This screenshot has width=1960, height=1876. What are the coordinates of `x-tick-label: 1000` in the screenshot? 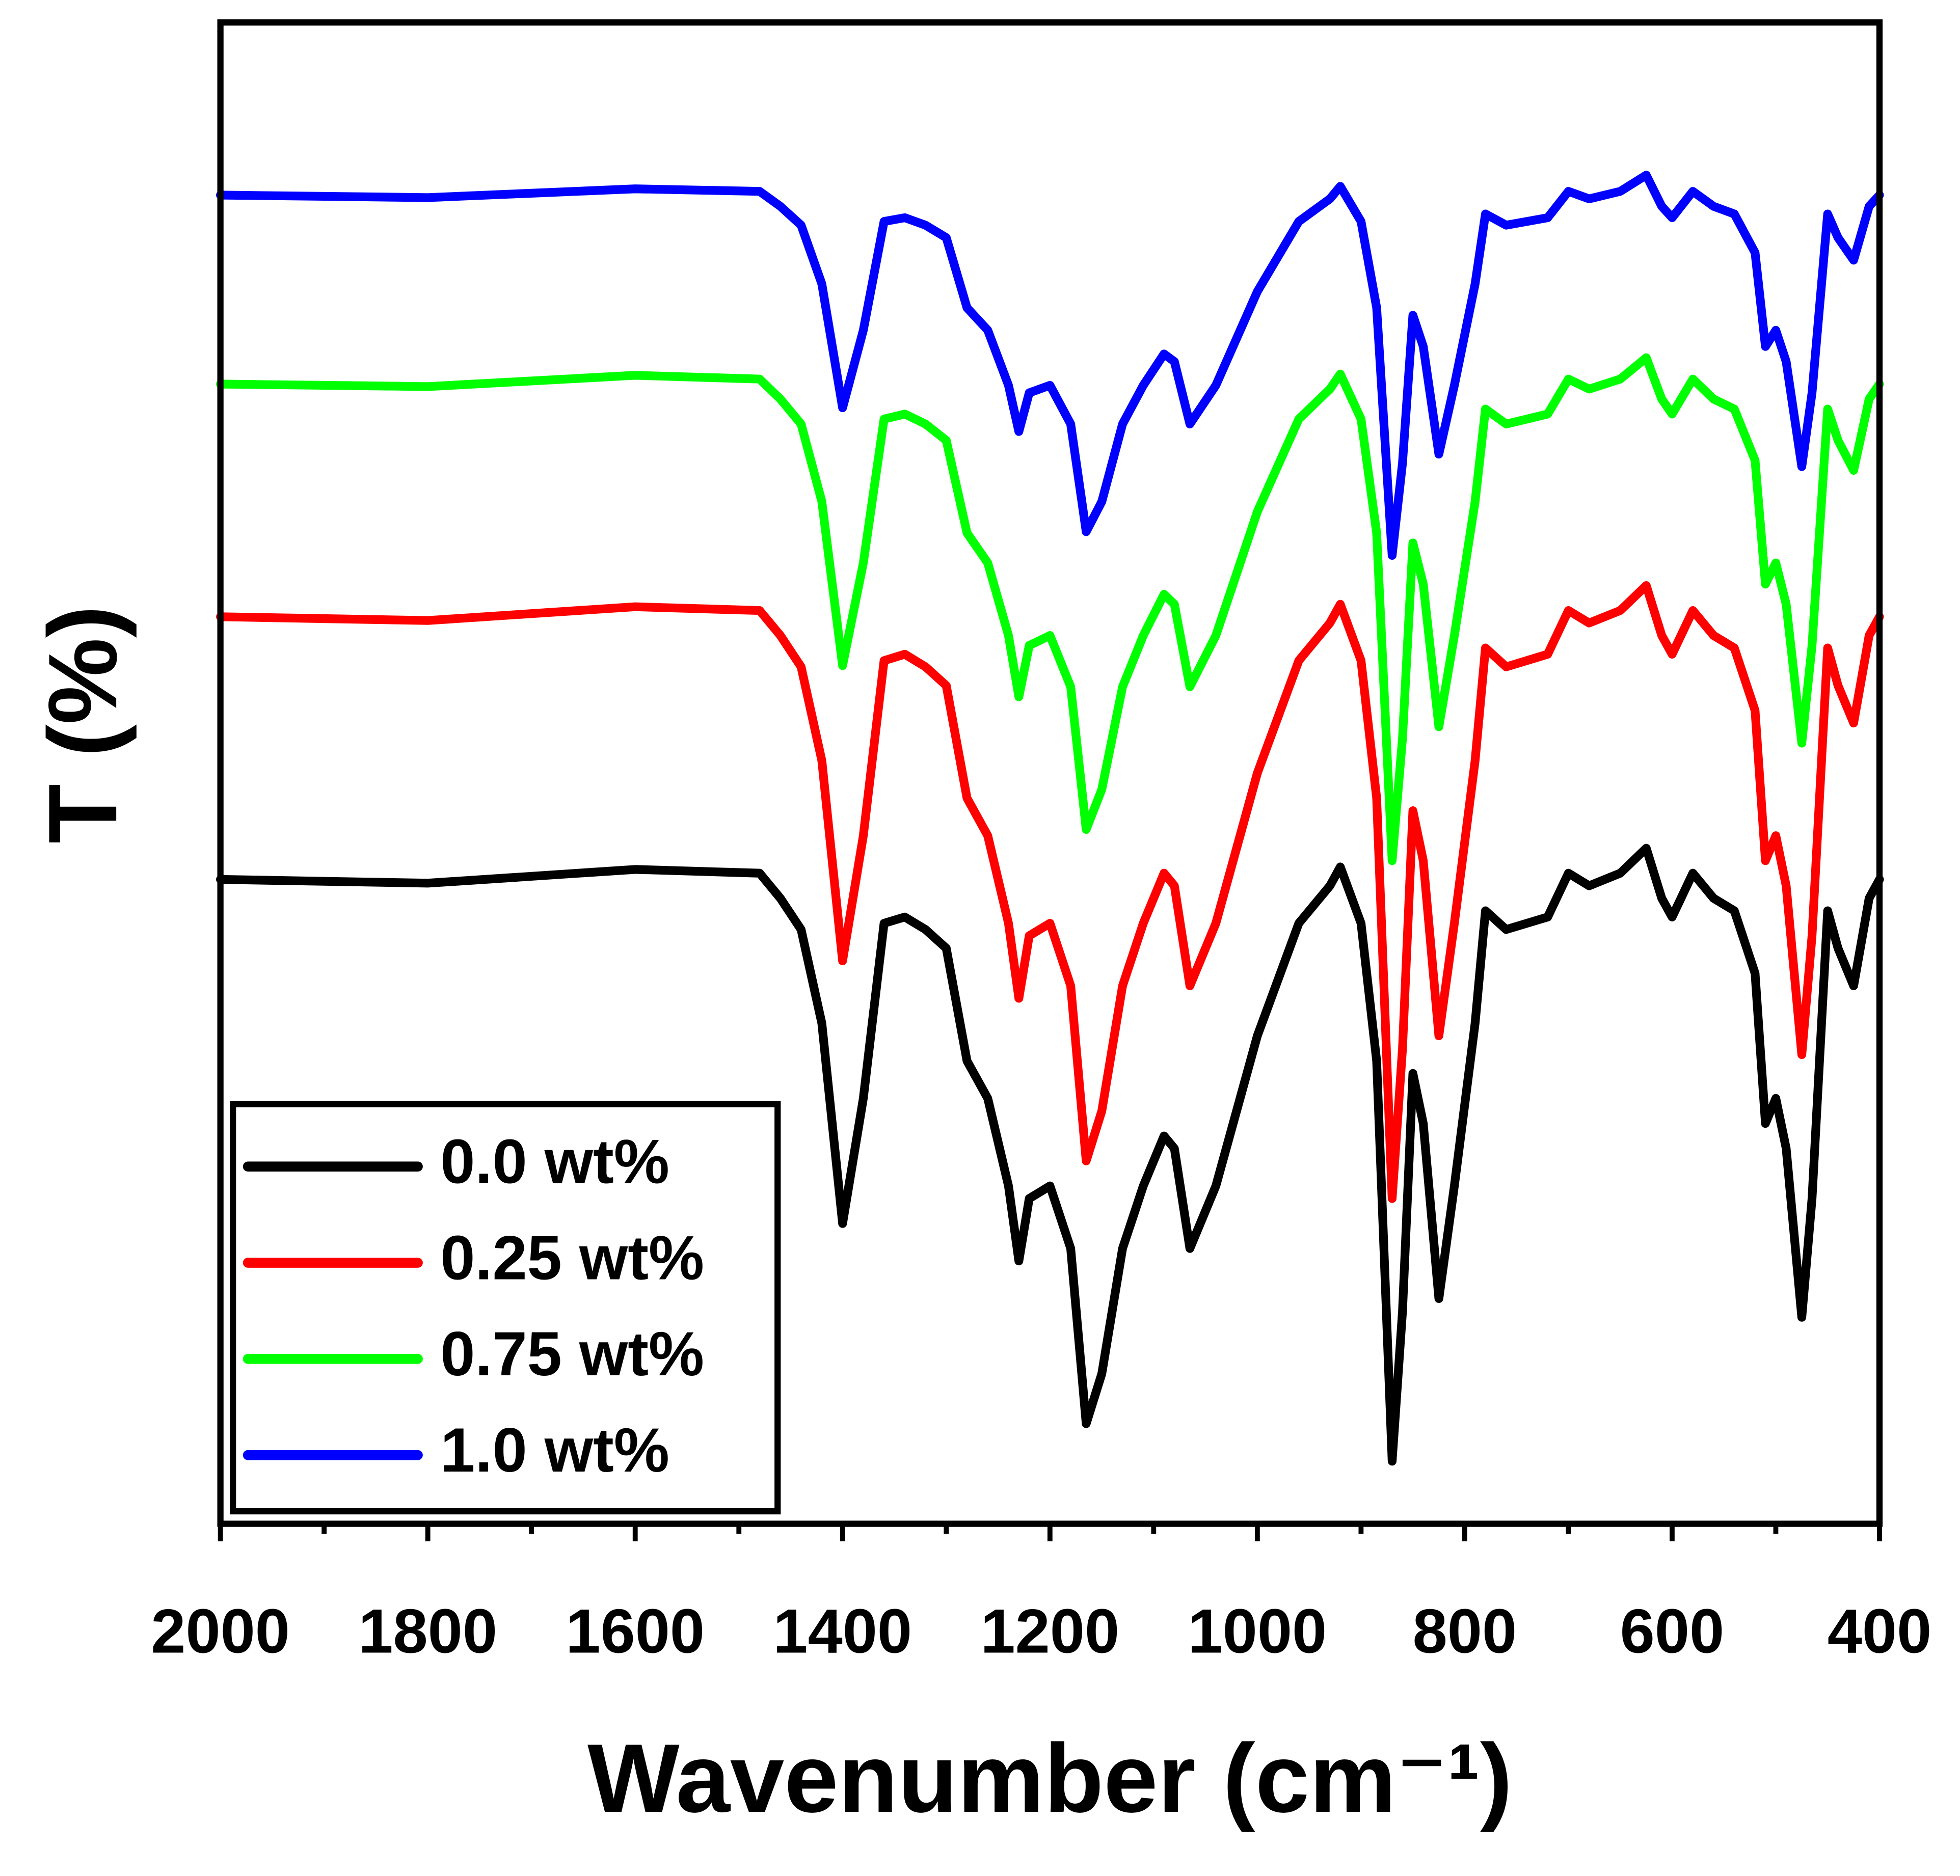 It's located at (1257, 1631).